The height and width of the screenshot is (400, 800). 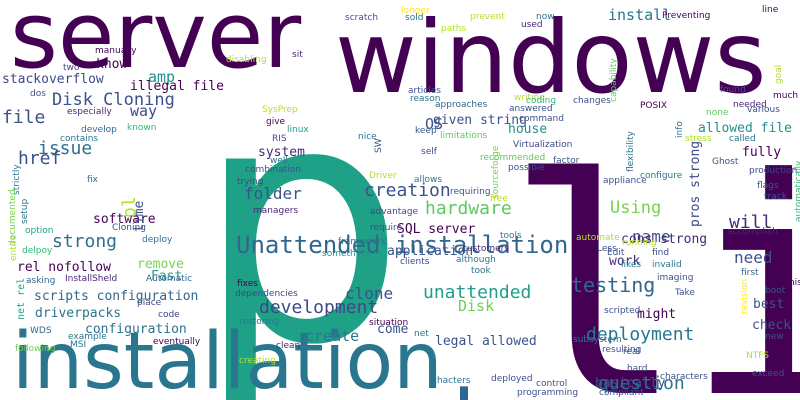 I want to click on cloud-word: called, so click(x=742, y=139).